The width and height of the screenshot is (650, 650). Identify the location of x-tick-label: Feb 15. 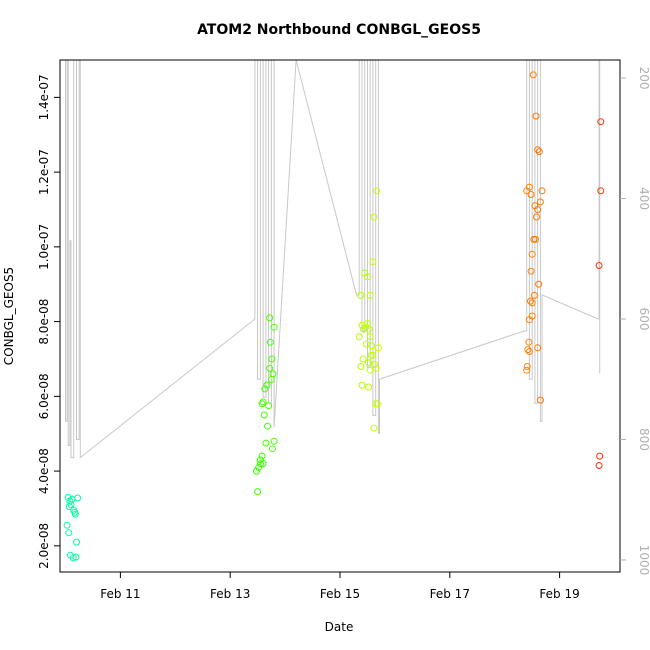
(340, 594).